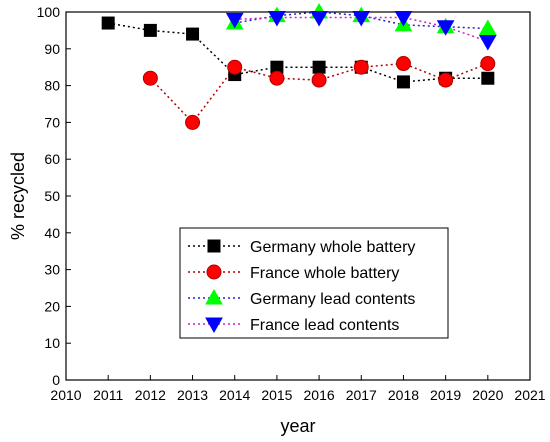  Describe the element at coordinates (332, 247) in the screenshot. I see `legend-label-1: Germany whole battery` at that location.